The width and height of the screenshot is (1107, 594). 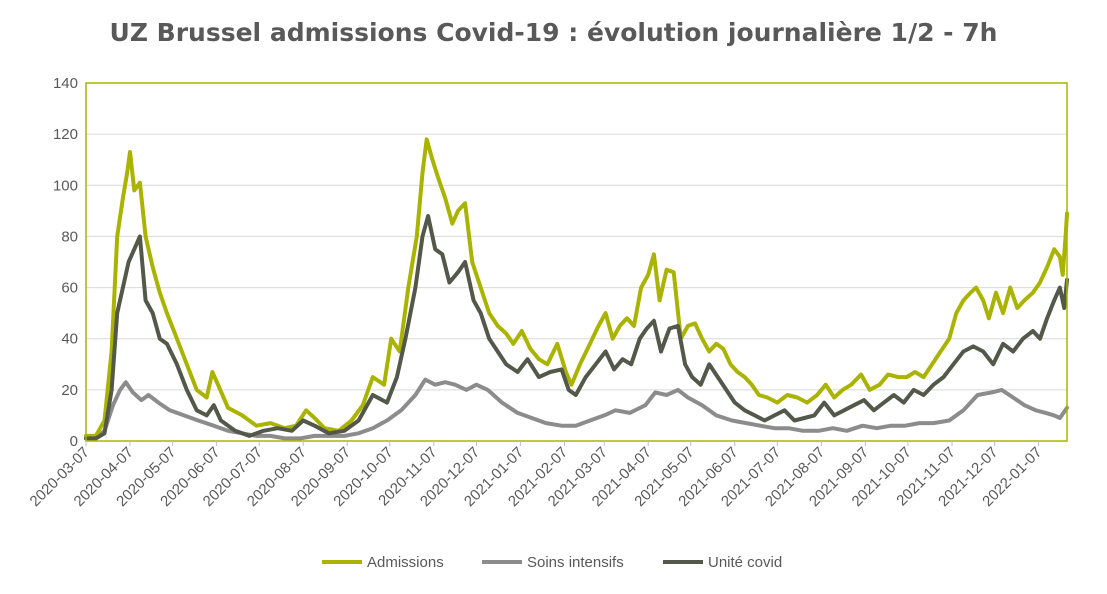 What do you see at coordinates (65, 262) in the screenshot?
I see `y-axis: 0 20 40 60 80 100 120 140` at bounding box center [65, 262].